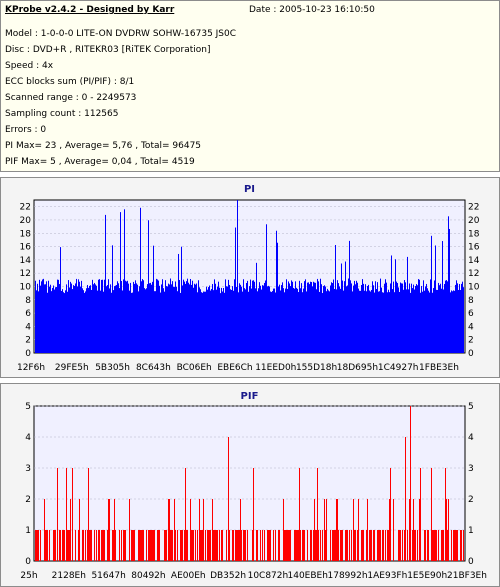 The width and height of the screenshot is (500, 587). I want to click on x-tick-label: 11EED0h, so click(275, 368).